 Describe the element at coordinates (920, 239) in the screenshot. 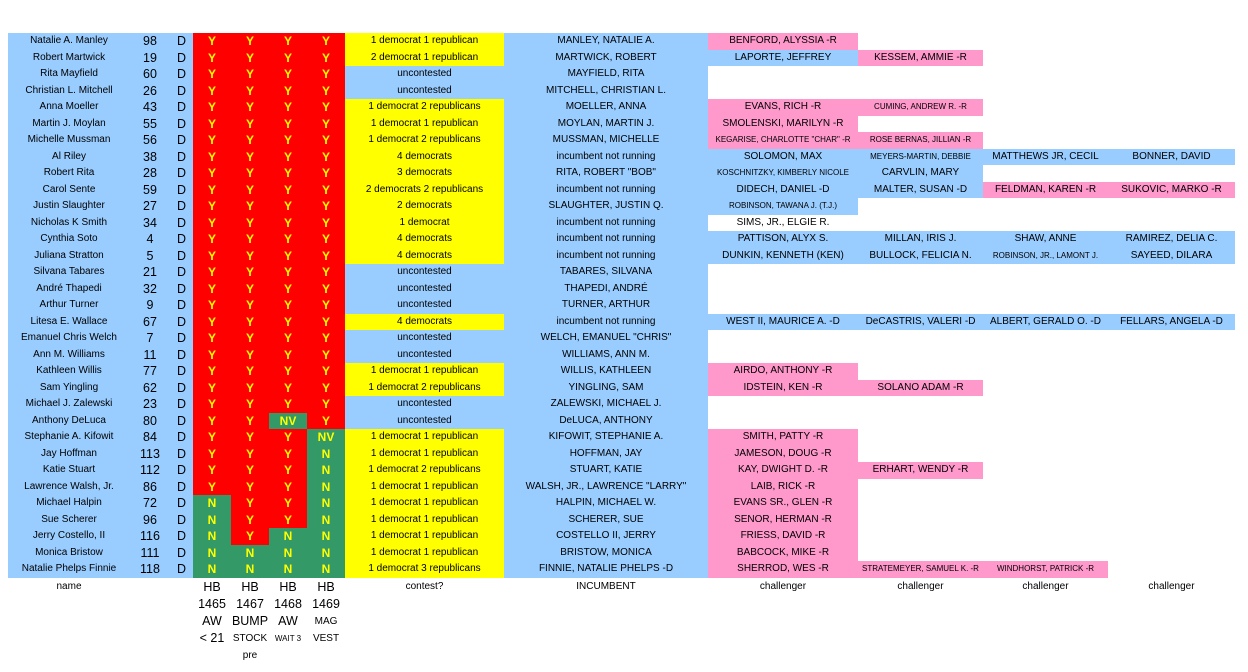

I see `challenger-cell: MILLAN, IRIS J.` at that location.